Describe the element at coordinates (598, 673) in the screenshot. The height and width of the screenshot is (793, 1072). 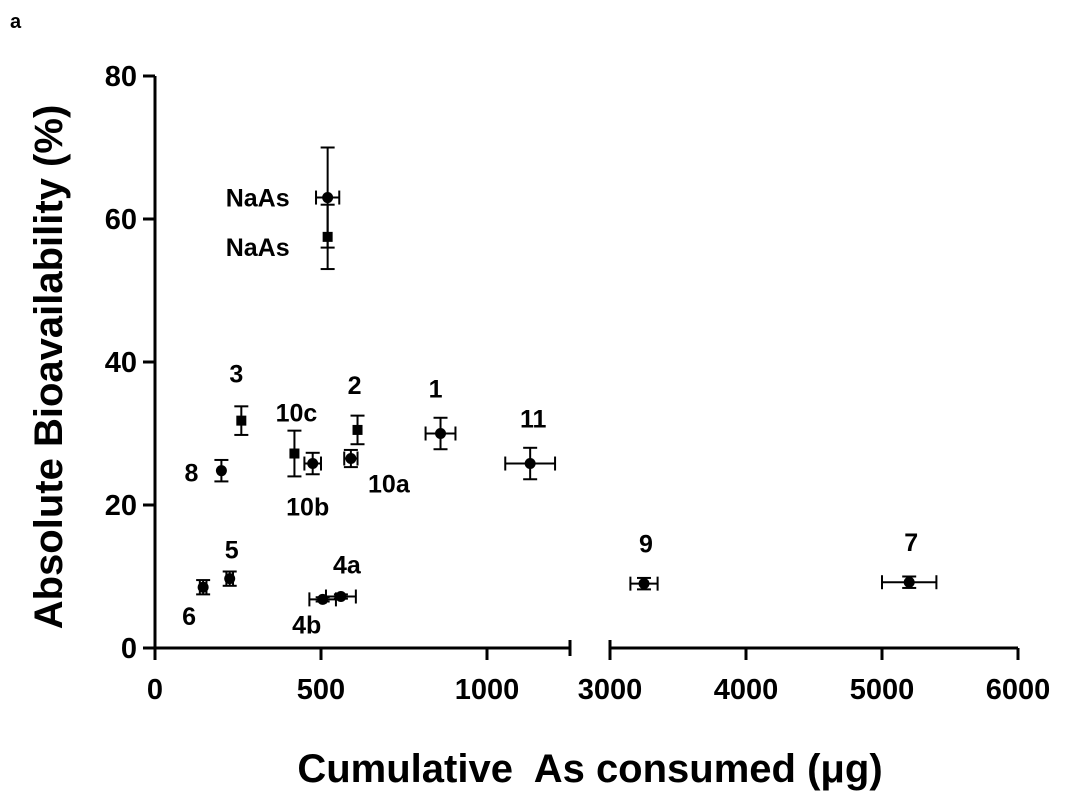
I see `x-axis: 0 500 1000 3000 4000 5000 6000` at that location.